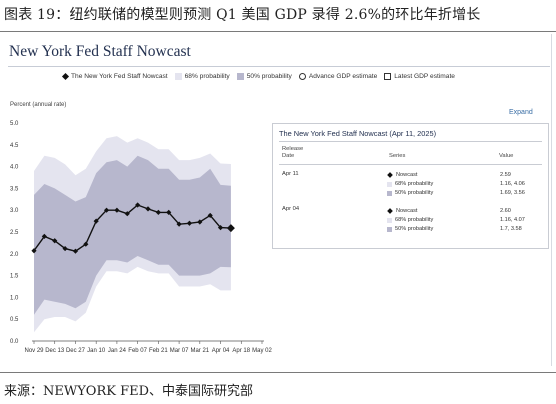  I want to click on row-value: 2.60, so click(505, 211).